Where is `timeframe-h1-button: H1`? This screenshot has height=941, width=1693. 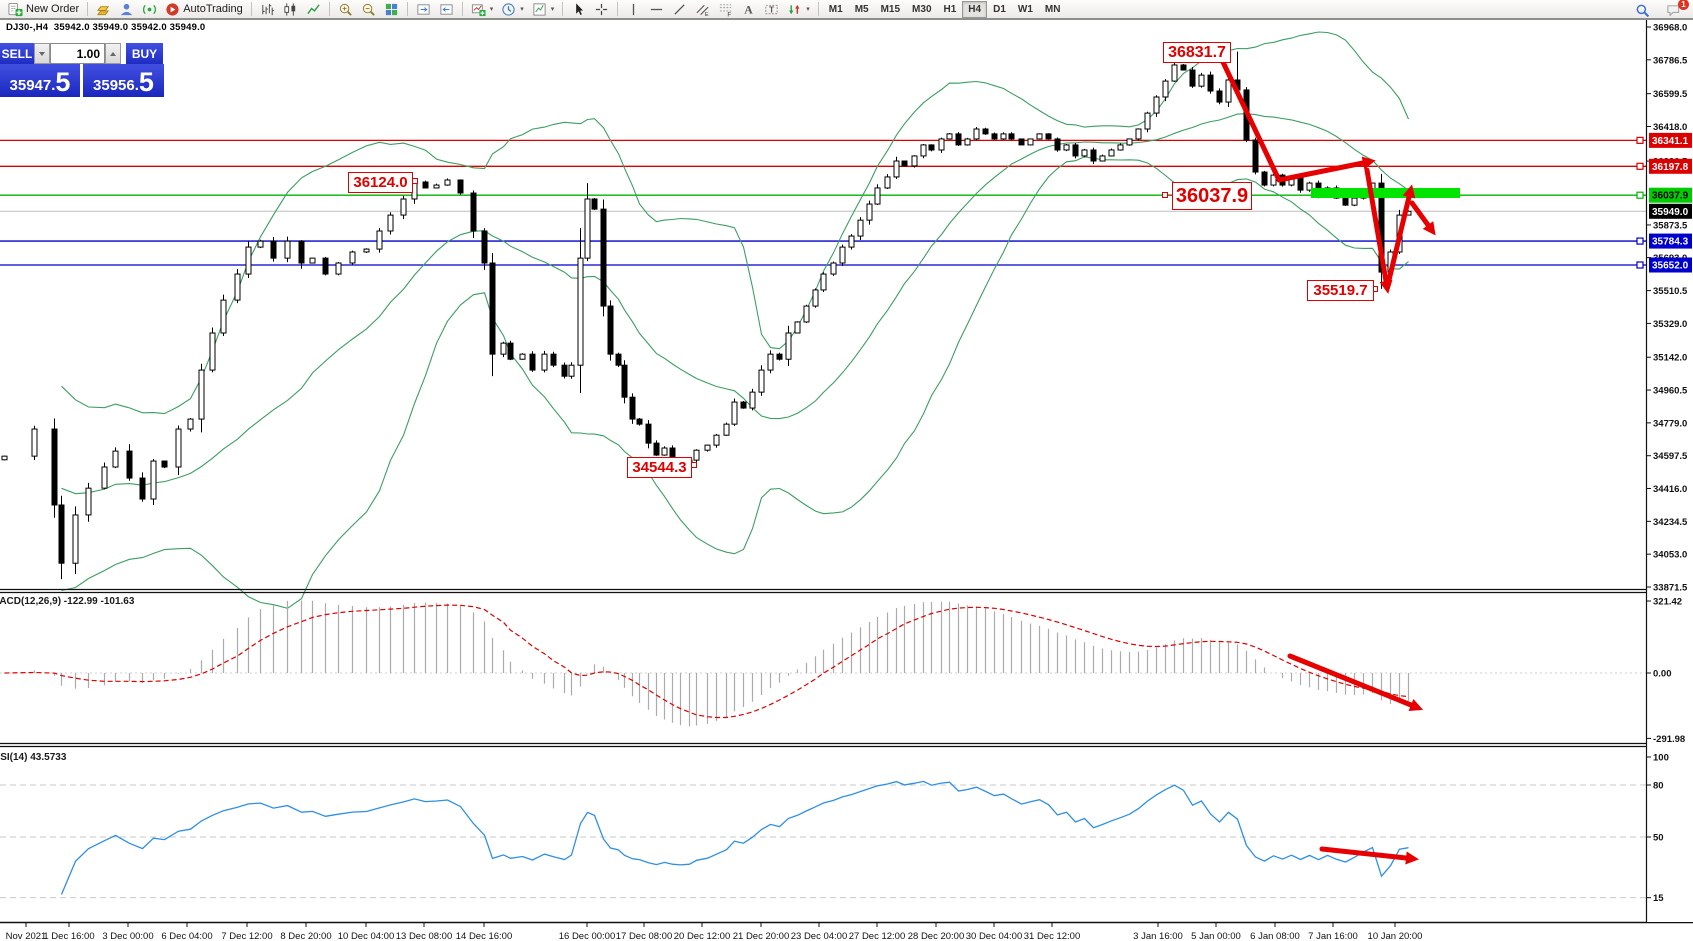 timeframe-h1-button: H1 is located at coordinates (950, 9).